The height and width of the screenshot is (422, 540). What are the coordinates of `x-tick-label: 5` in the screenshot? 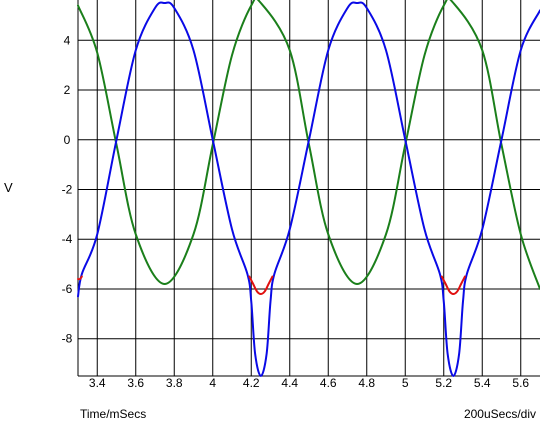 It's located at (405, 383).